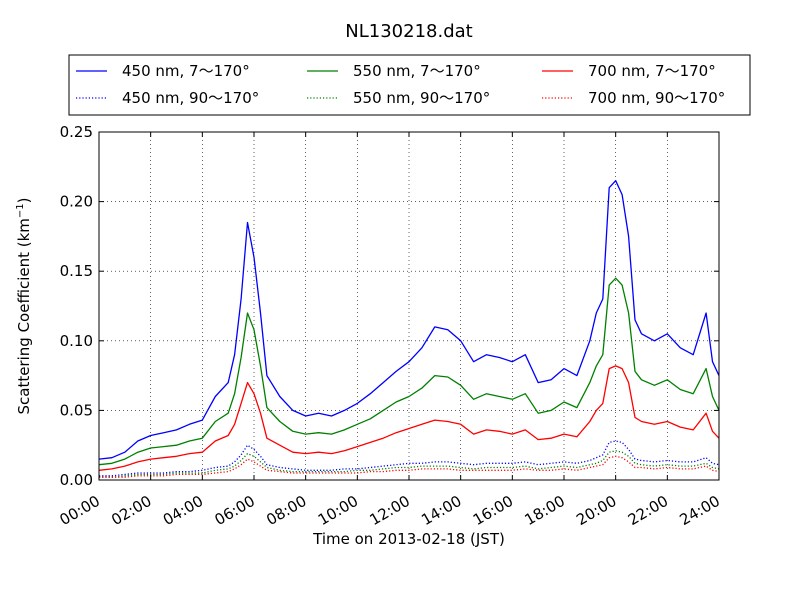 Image resolution: width=800 pixels, height=600 pixels. Describe the element at coordinates (596, 510) in the screenshot. I see `x-tick-label: 20:00` at that location.